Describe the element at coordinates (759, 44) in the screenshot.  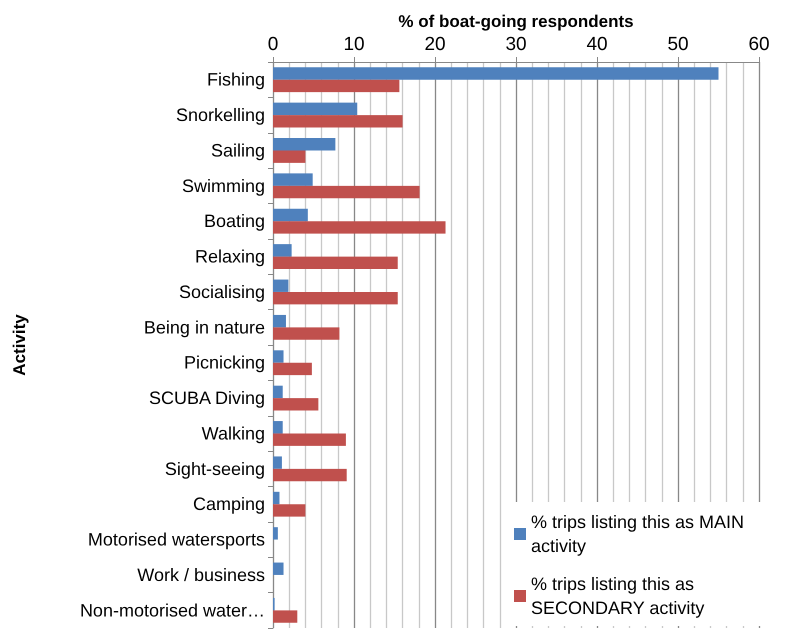
I see `x-tick-label: 60` at that location.